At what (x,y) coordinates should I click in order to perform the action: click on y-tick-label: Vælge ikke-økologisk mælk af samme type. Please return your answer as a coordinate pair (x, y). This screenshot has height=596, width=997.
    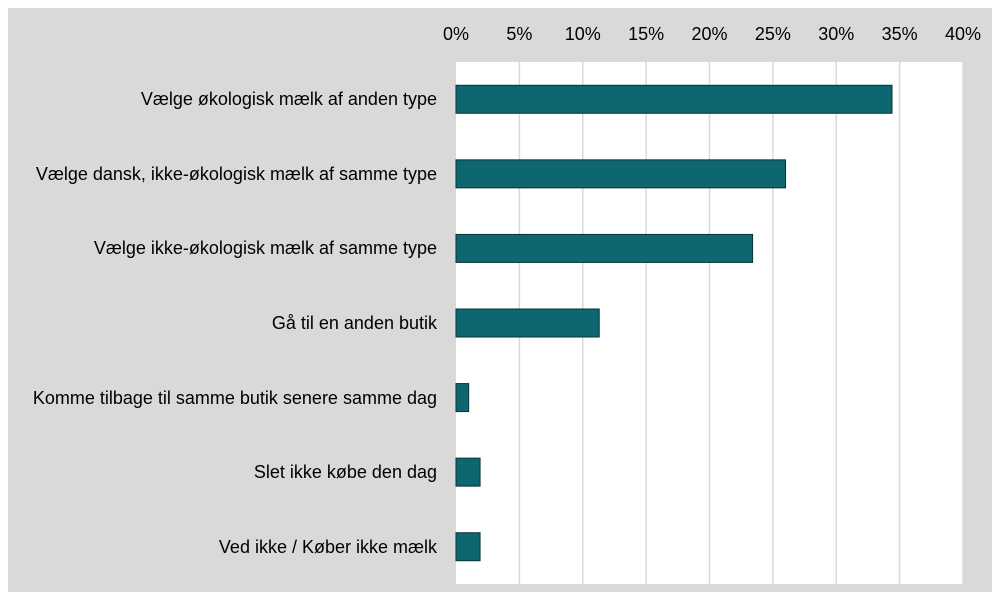
    Looking at the image, I should click on (227, 248).